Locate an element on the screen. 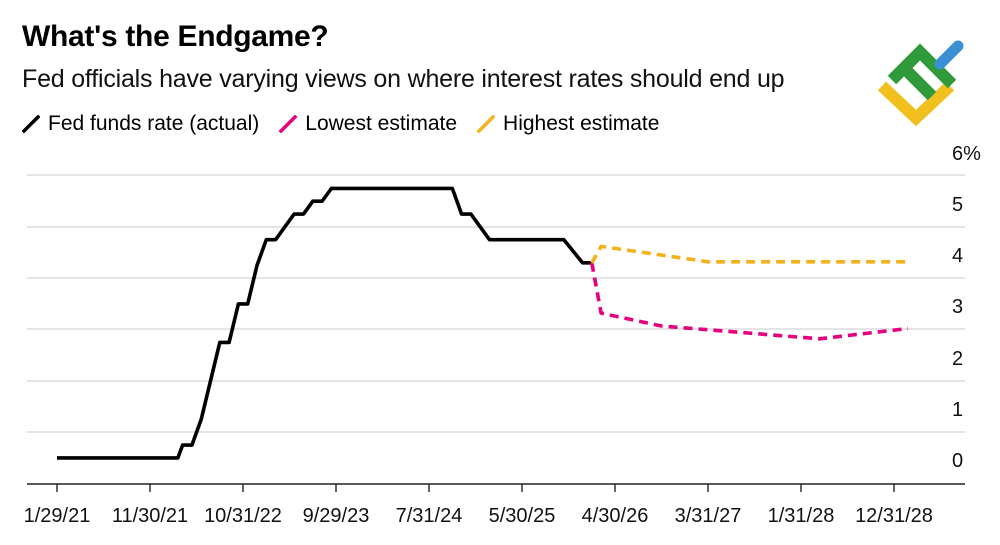 Image resolution: width=1000 pixels, height=545 pixels. logo-green-bar is located at coordinates (918, 82).